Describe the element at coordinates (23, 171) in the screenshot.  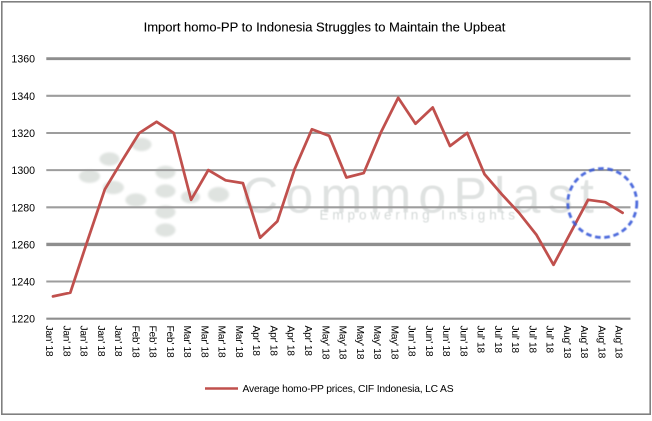
I see `svg-text: 1300` at that location.